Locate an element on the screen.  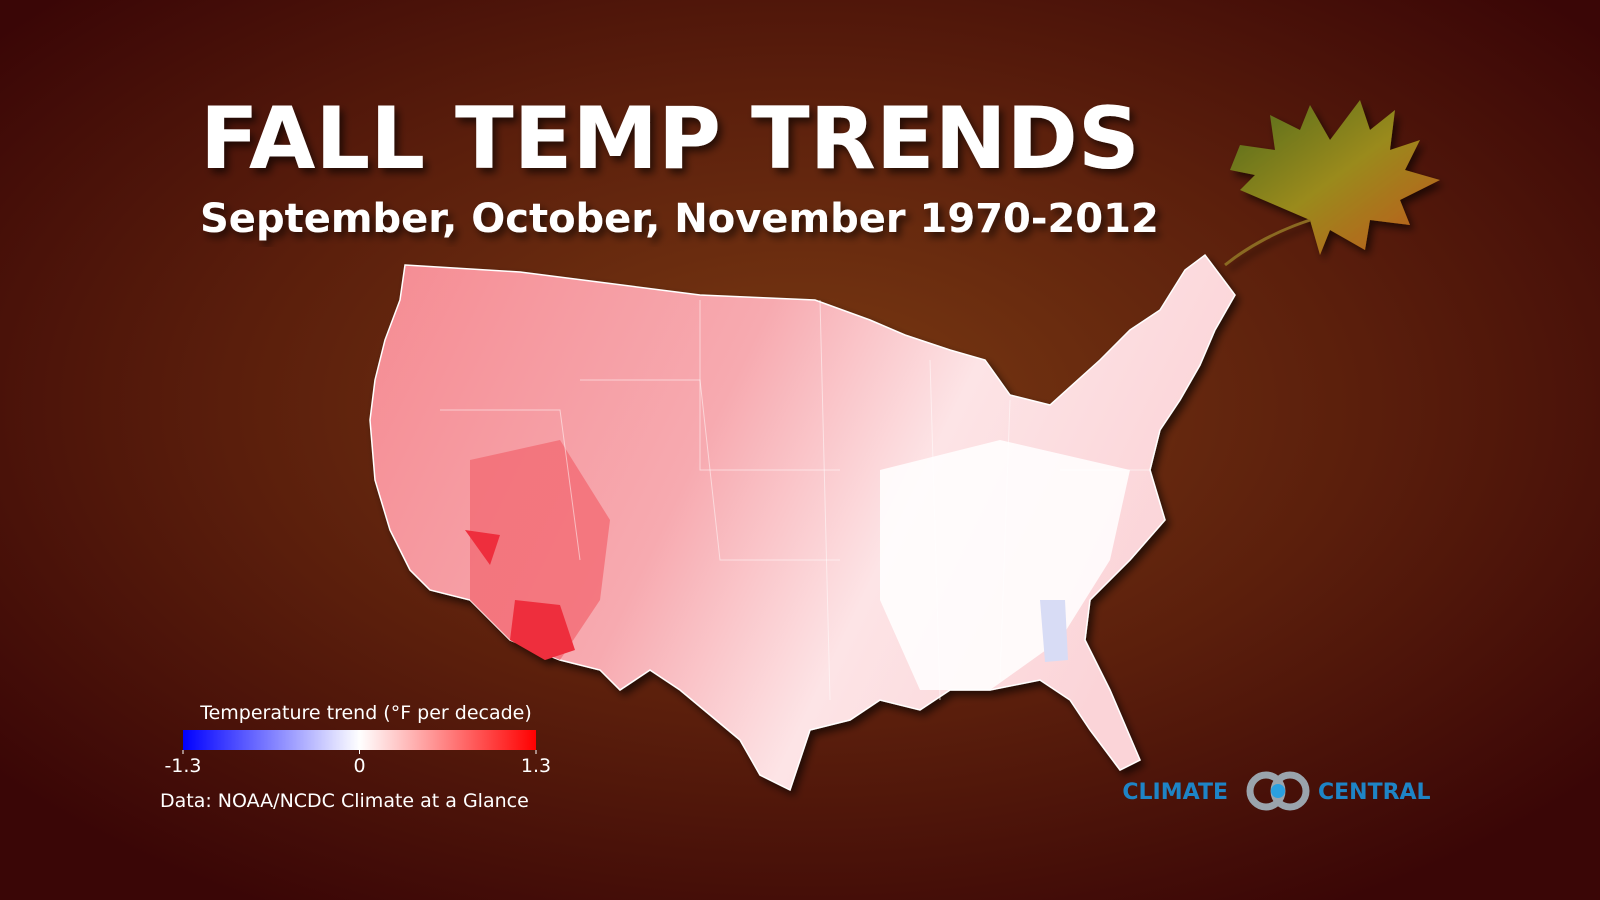
legend-title: Temperature trend (°F per decade) is located at coordinates (365, 713).